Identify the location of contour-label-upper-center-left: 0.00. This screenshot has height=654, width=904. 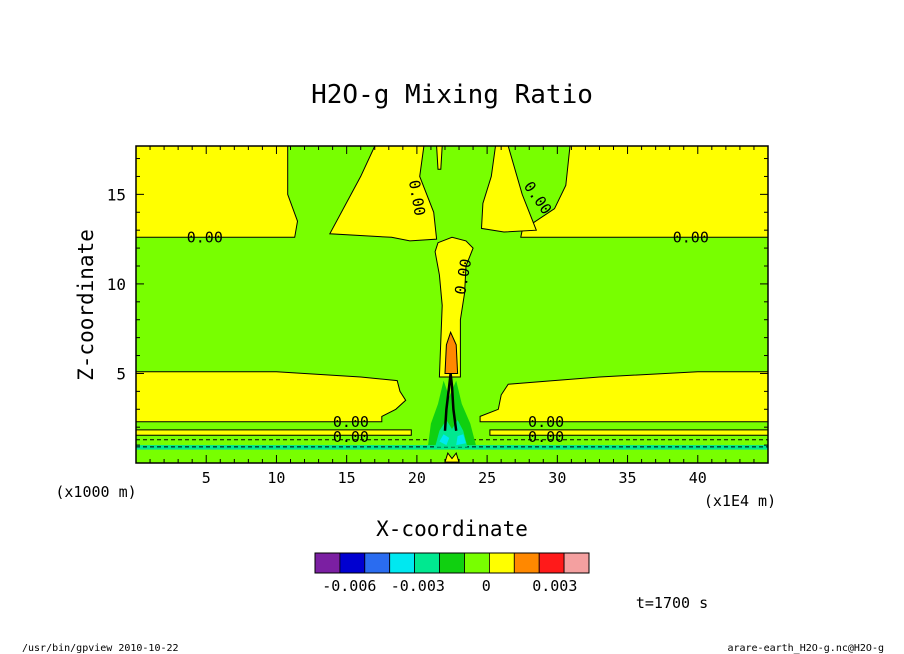
(417, 198).